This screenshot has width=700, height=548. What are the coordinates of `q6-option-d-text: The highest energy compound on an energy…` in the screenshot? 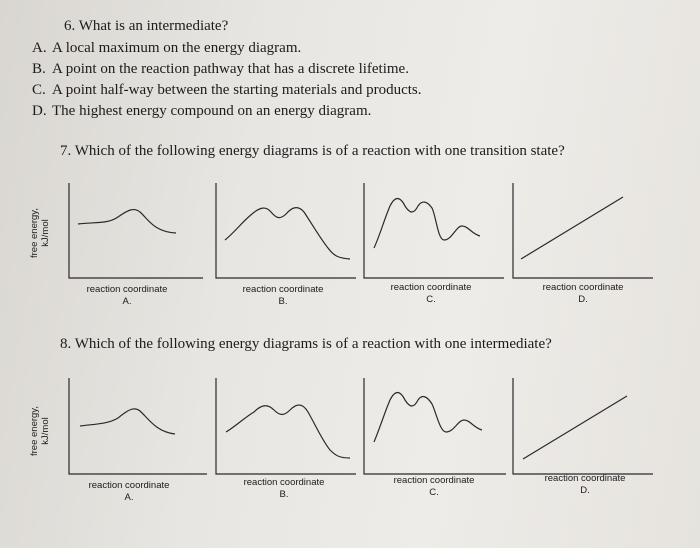 It's located at (212, 111).